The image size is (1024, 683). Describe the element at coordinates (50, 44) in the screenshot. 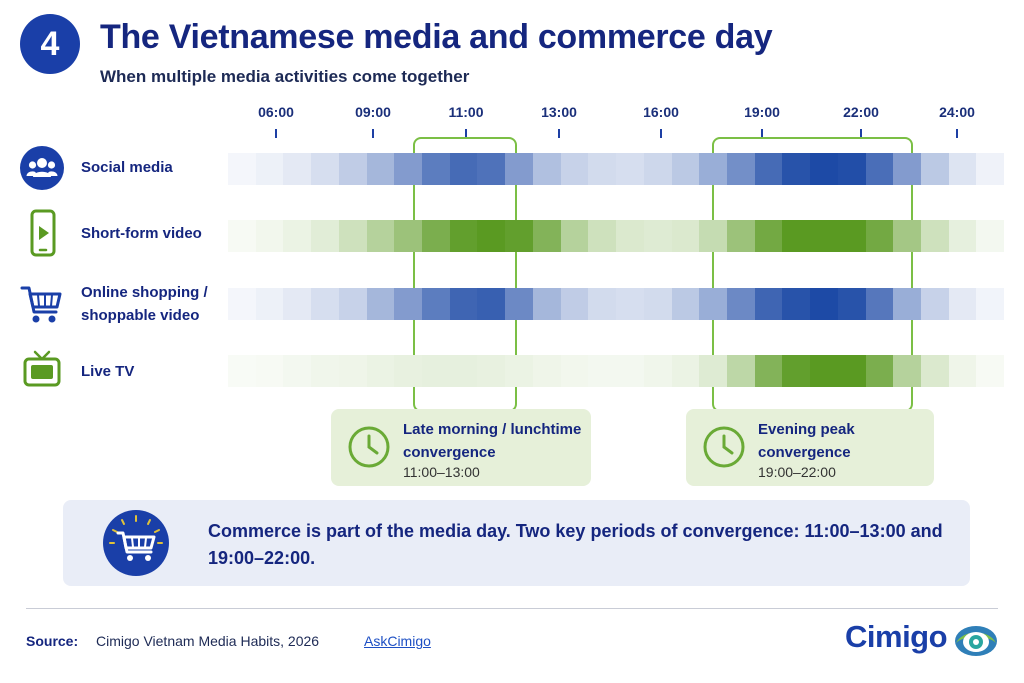

I see `section-number-badge: 4` at that location.